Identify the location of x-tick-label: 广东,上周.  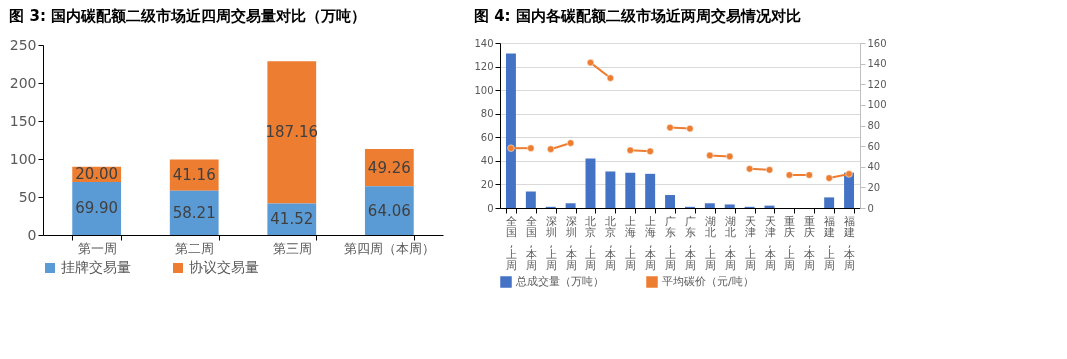
(671, 243).